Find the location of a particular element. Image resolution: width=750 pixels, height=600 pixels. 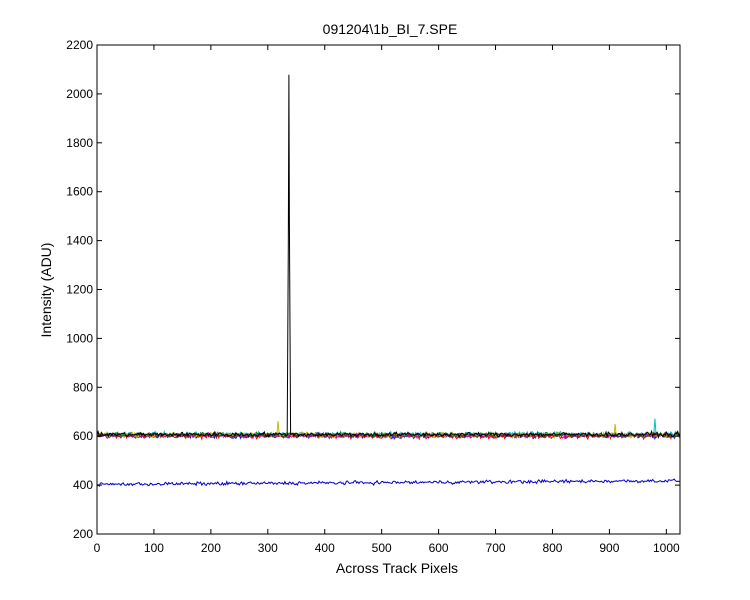

x-tick-label: 300 is located at coordinates (268, 548).